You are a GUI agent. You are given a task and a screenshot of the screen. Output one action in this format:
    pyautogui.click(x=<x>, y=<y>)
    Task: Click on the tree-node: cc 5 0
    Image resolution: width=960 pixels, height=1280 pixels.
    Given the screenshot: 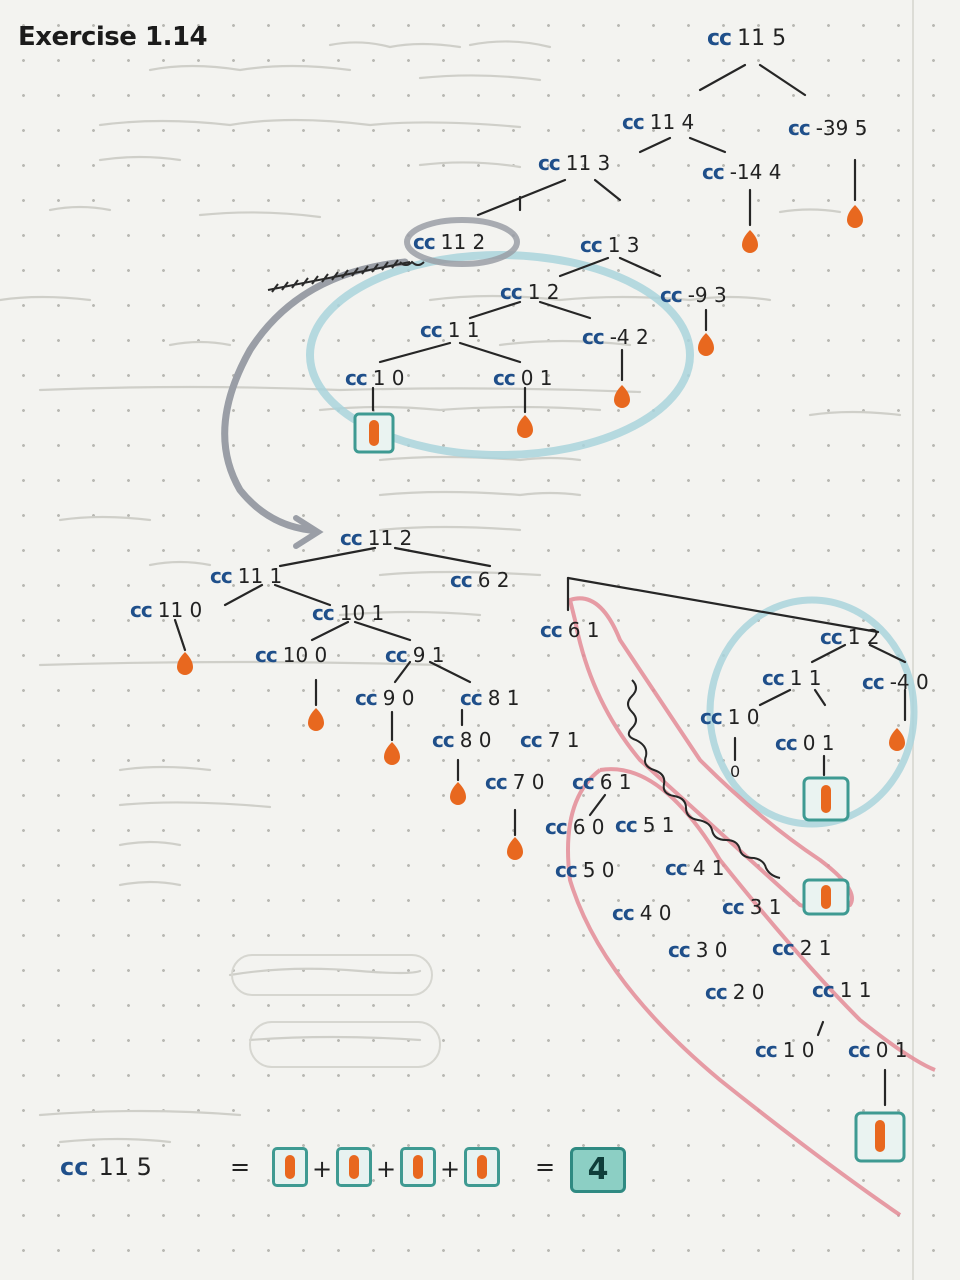 What is the action you would take?
    pyautogui.click(x=585, y=870)
    